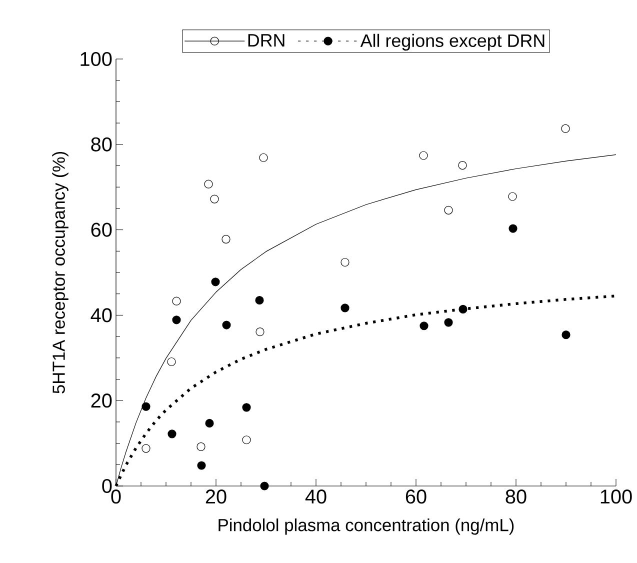 This screenshot has width=637, height=563. Describe the element at coordinates (416, 497) in the screenshot. I see `x-tick-label: 60` at that location.